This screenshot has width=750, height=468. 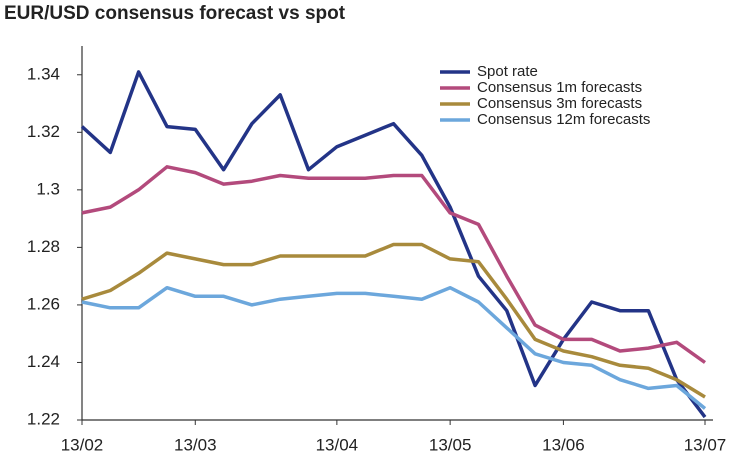 What do you see at coordinates (43, 303) in the screenshot?
I see `y-tick-label: 1.26` at bounding box center [43, 303].